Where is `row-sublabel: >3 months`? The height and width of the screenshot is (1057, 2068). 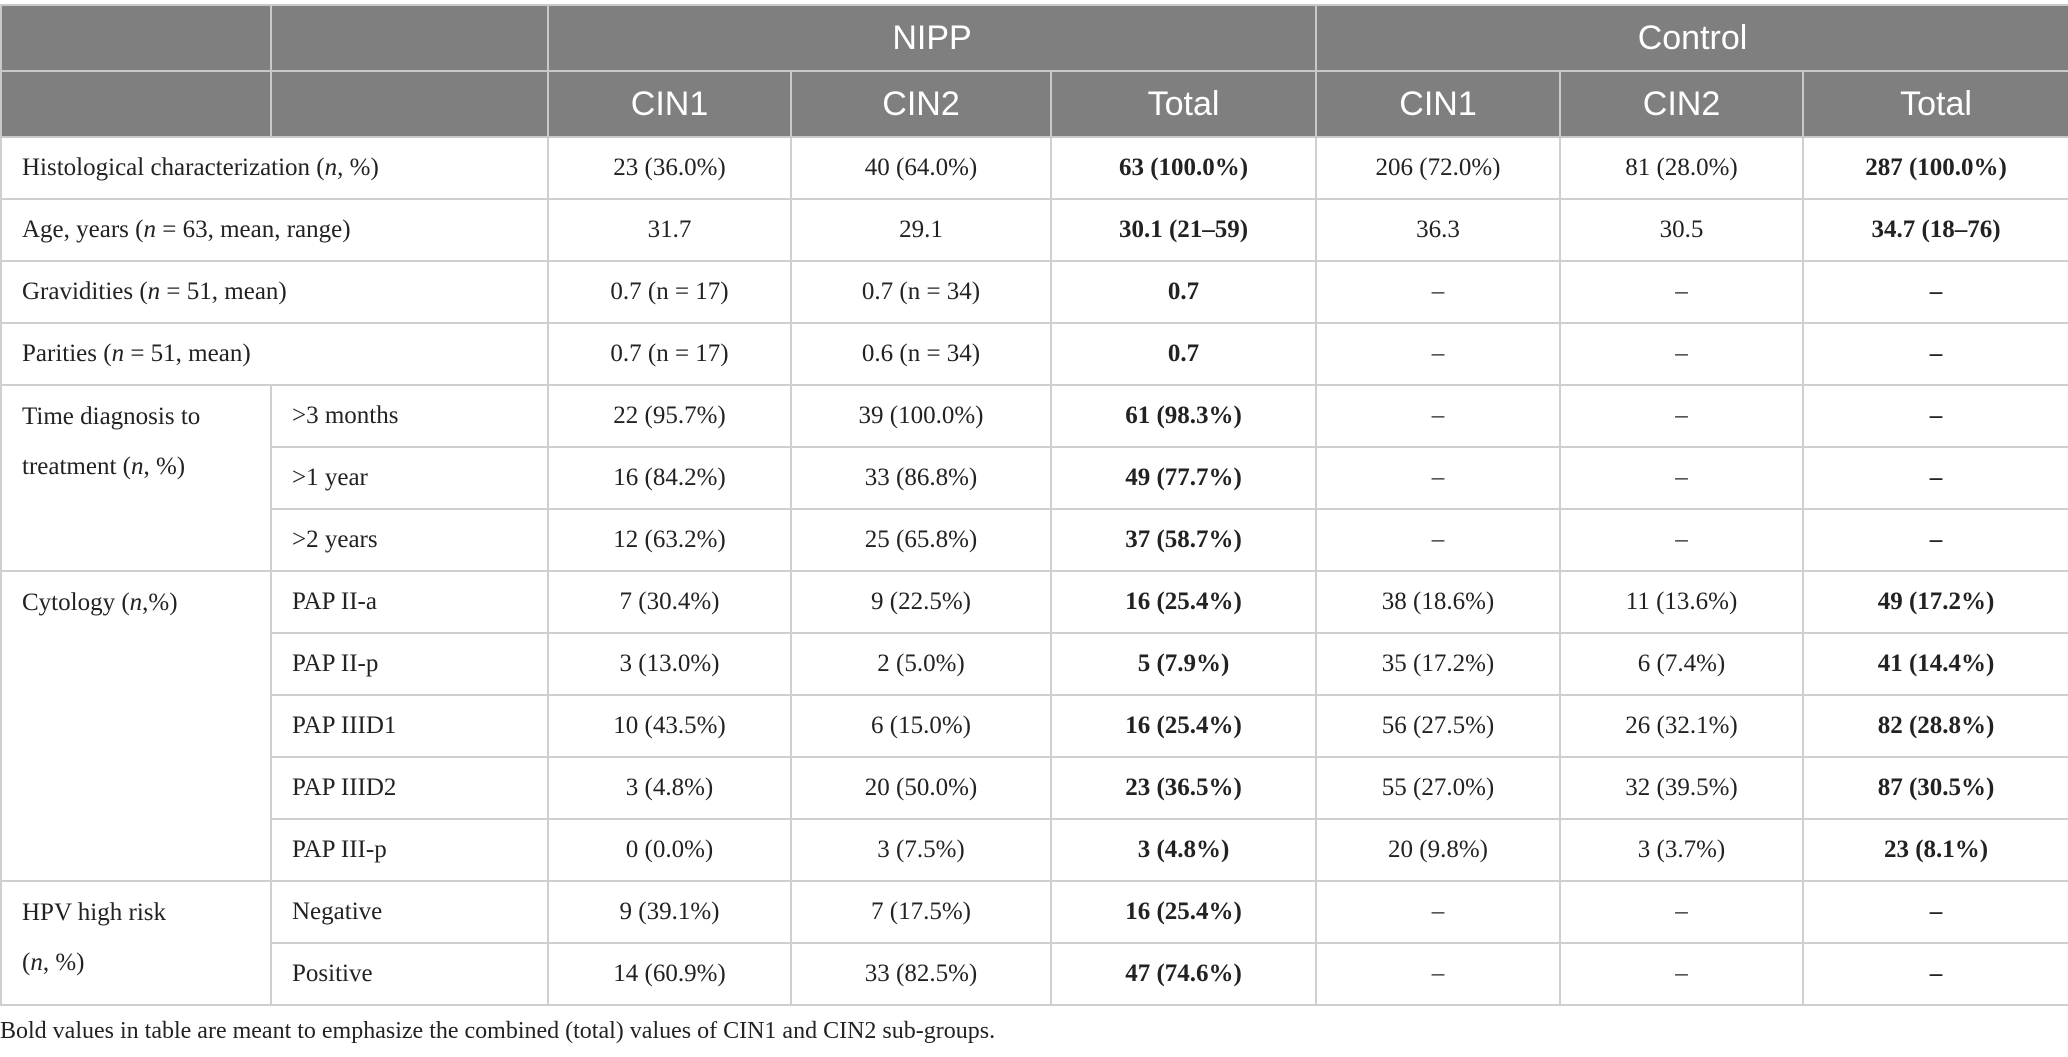 row-sublabel: >3 months is located at coordinates (409, 416).